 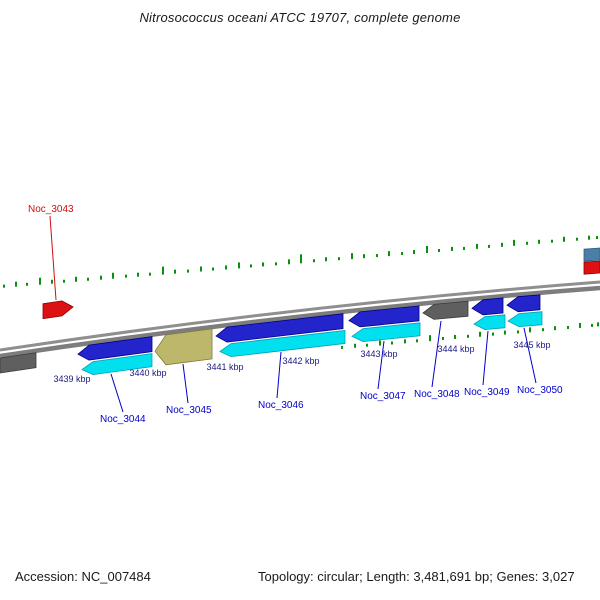 I want to click on gene-arrow-noc-3044-cds, so click(x=117, y=364).